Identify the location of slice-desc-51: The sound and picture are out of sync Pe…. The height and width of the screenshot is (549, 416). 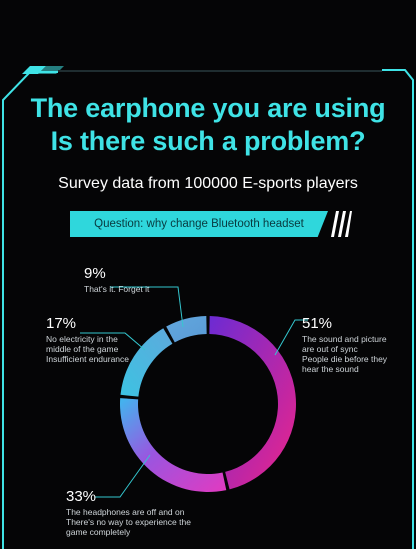
(344, 354).